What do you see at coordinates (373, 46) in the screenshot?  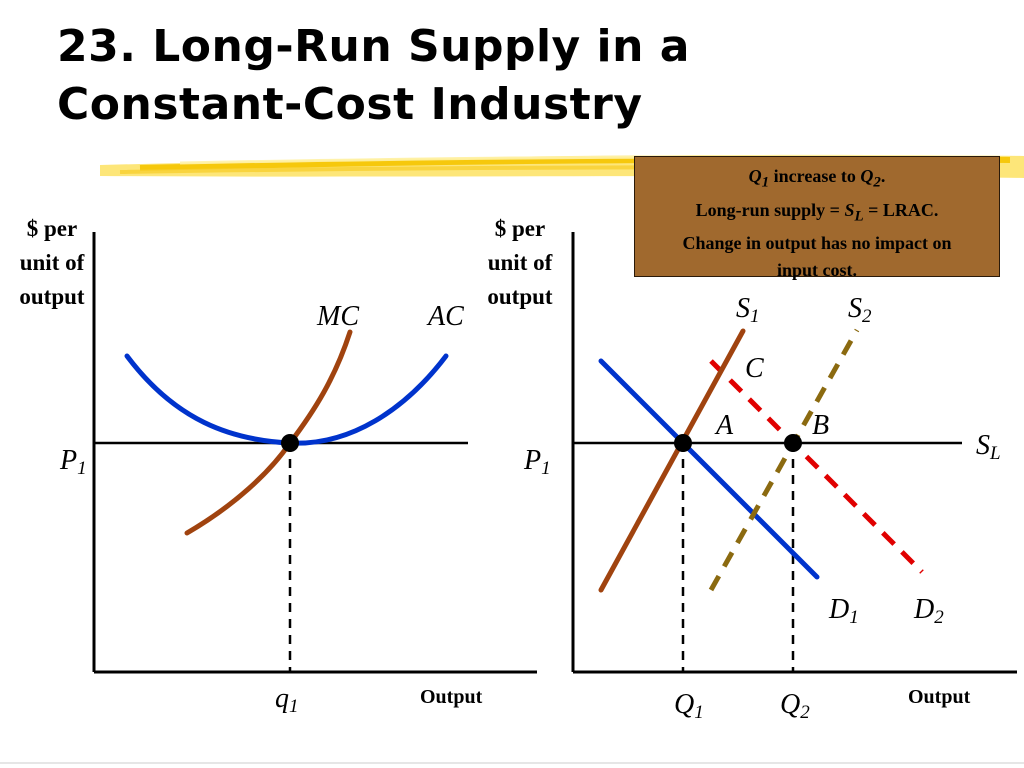 I see `title-line-1: 23. Long-Run Supply in a` at bounding box center [373, 46].